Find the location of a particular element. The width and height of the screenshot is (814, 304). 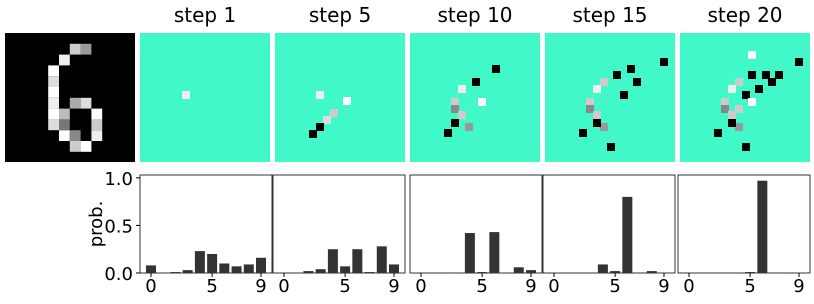

panel-title: step 5 is located at coordinates (340, 15).